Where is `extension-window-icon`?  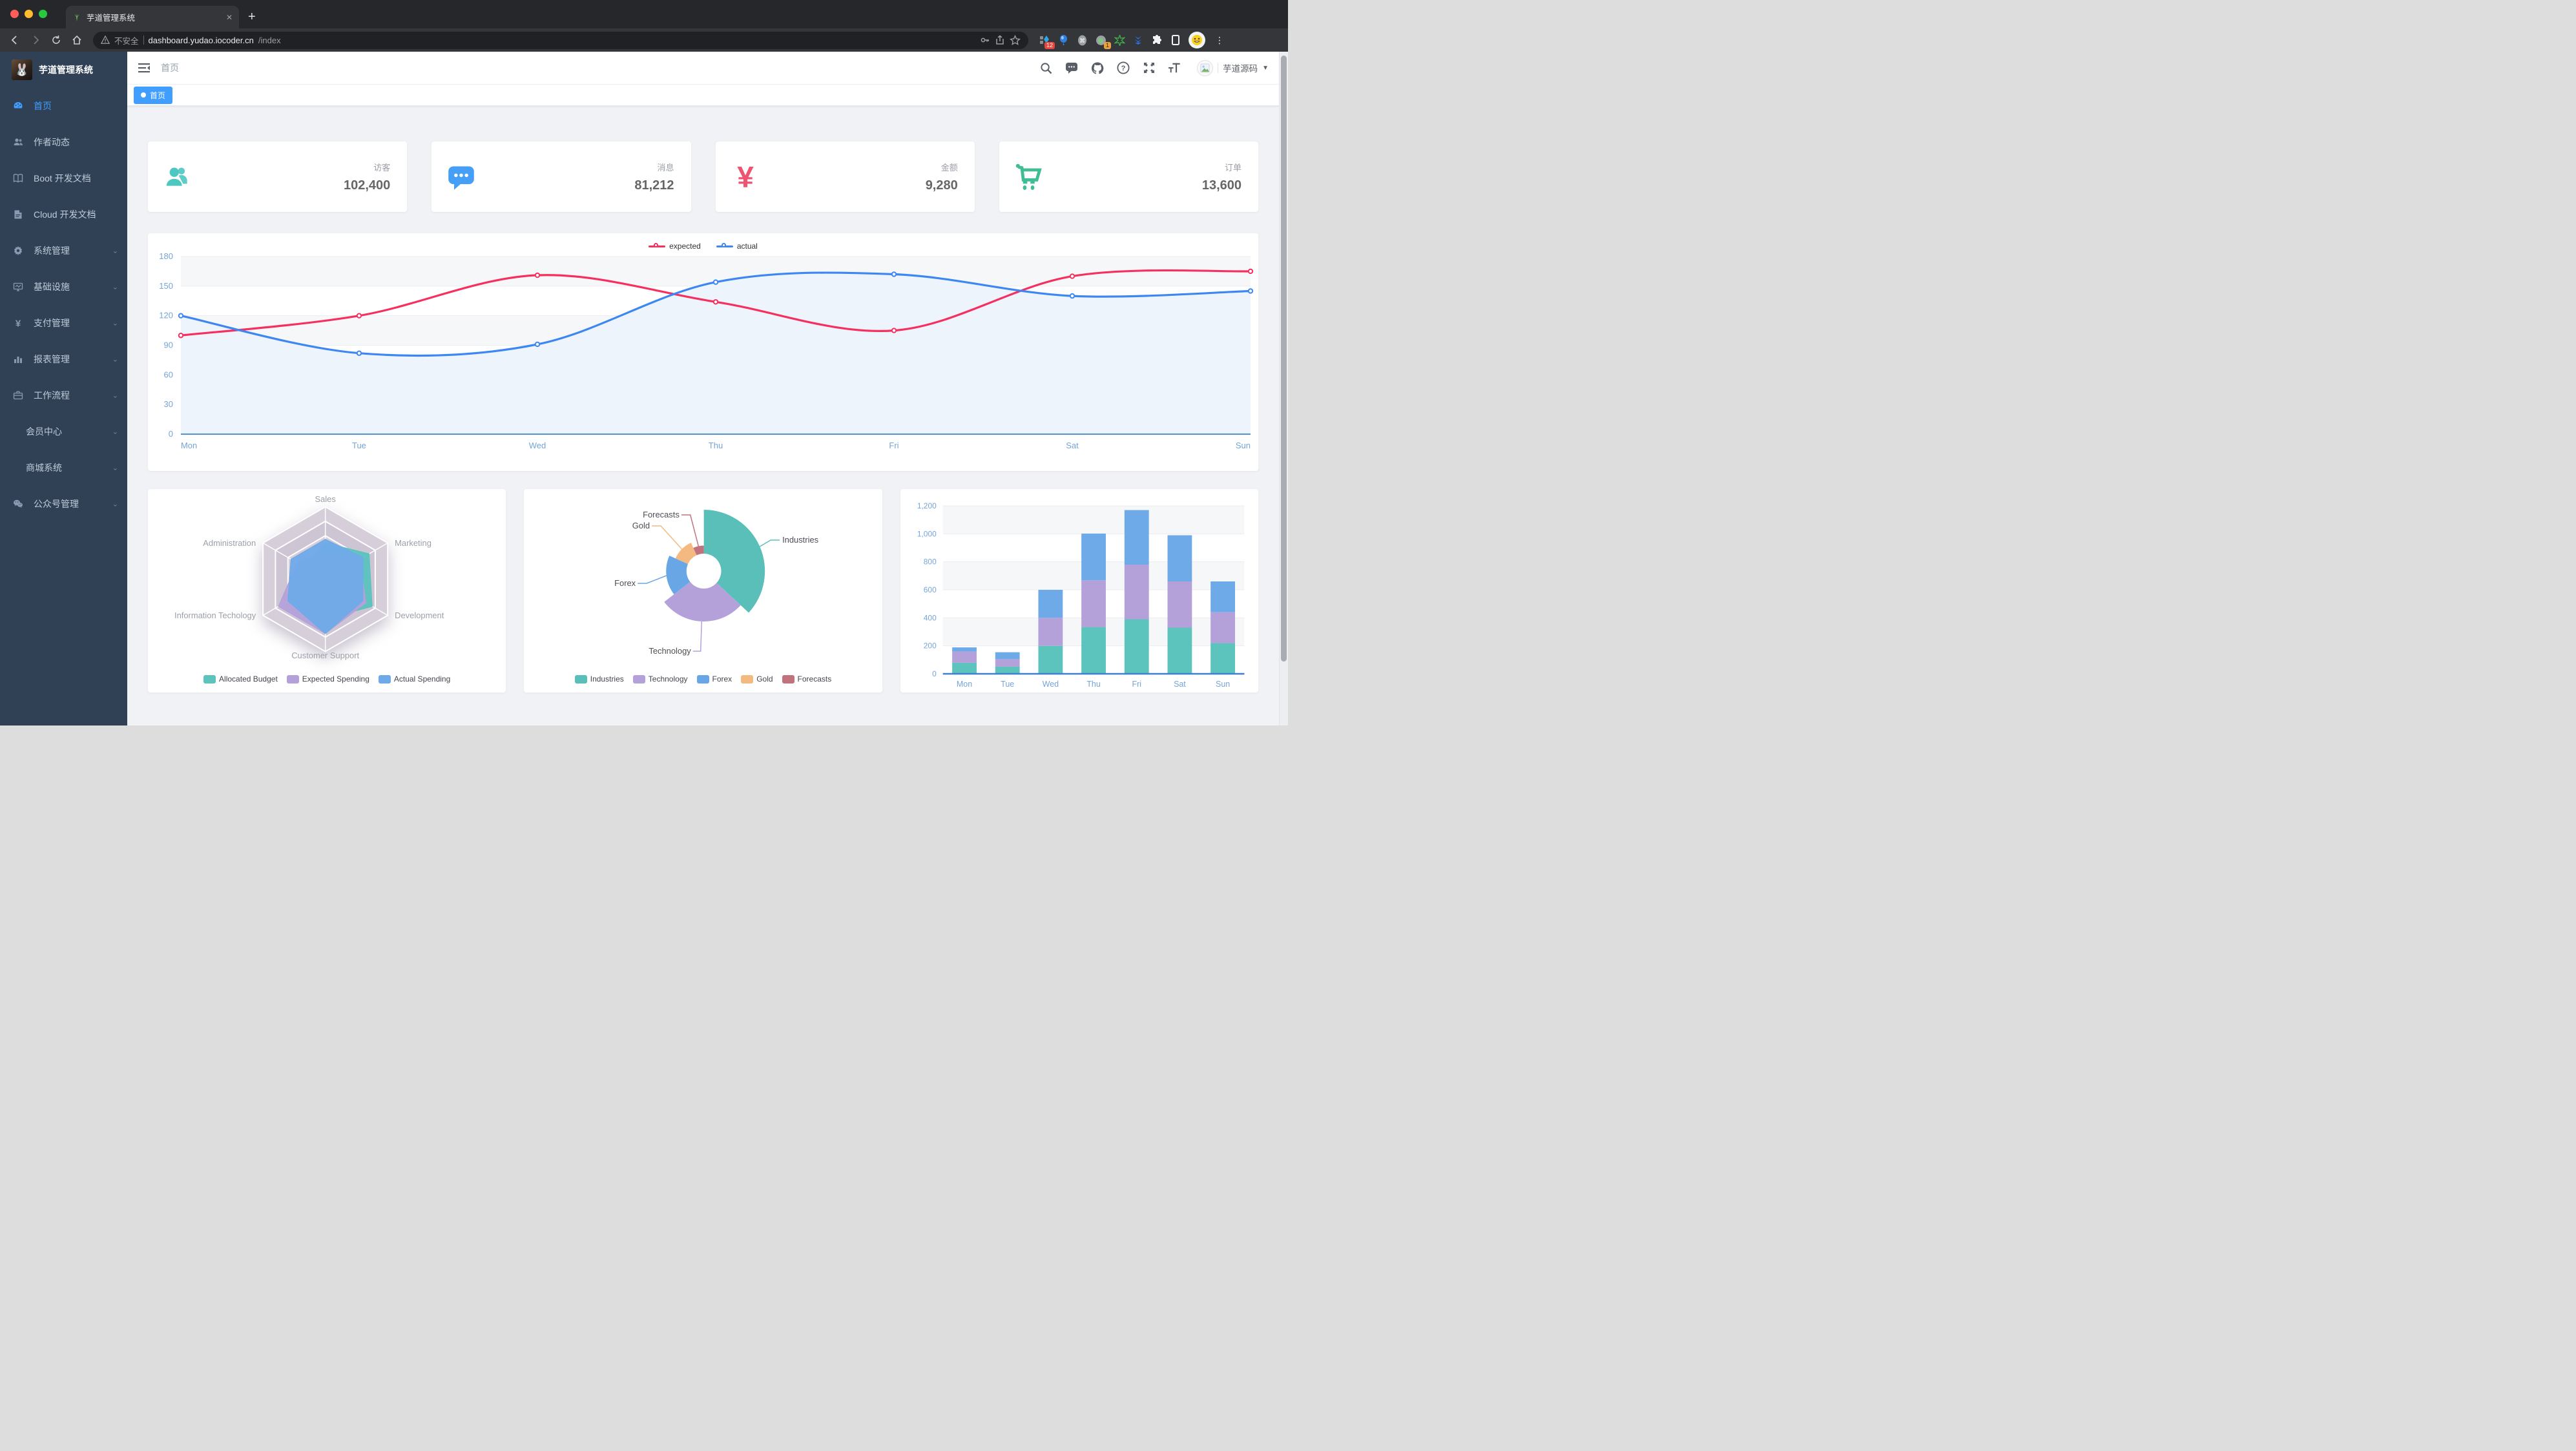 extension-window-icon is located at coordinates (1175, 40).